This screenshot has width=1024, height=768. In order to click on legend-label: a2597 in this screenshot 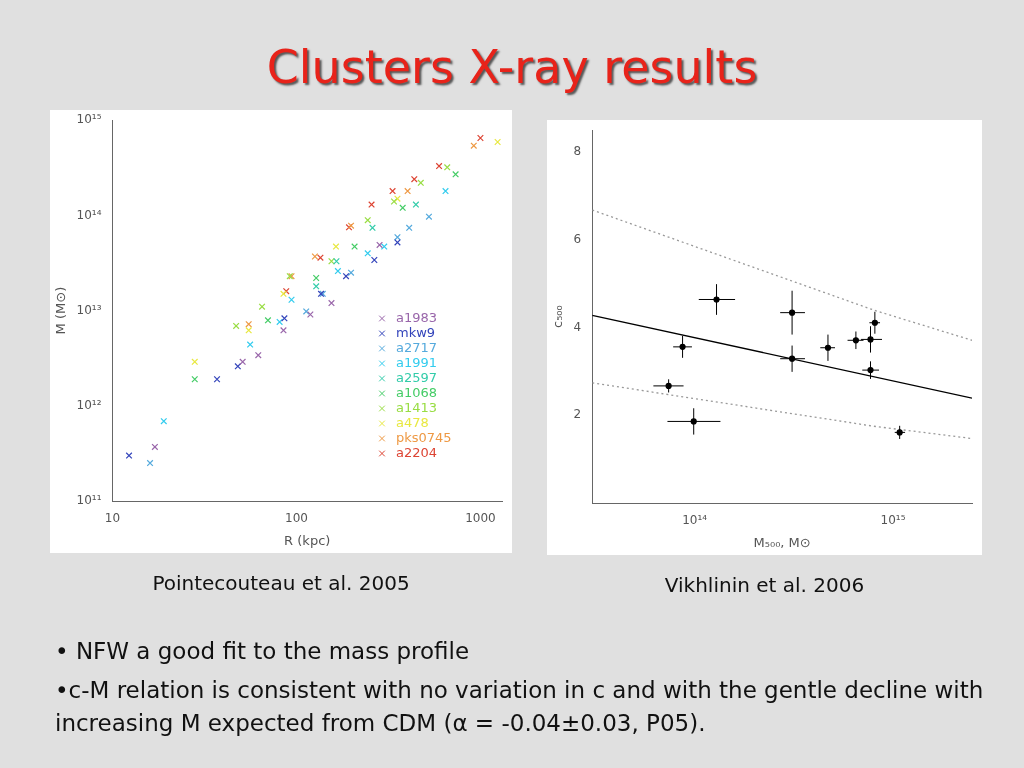, I will do `click(417, 377)`.